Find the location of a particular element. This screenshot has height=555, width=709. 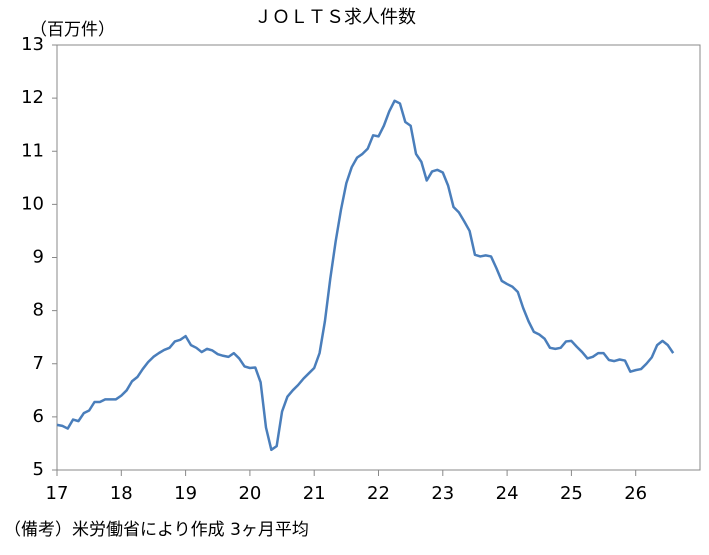

y-tick-label: 8 is located at coordinates (38, 310).